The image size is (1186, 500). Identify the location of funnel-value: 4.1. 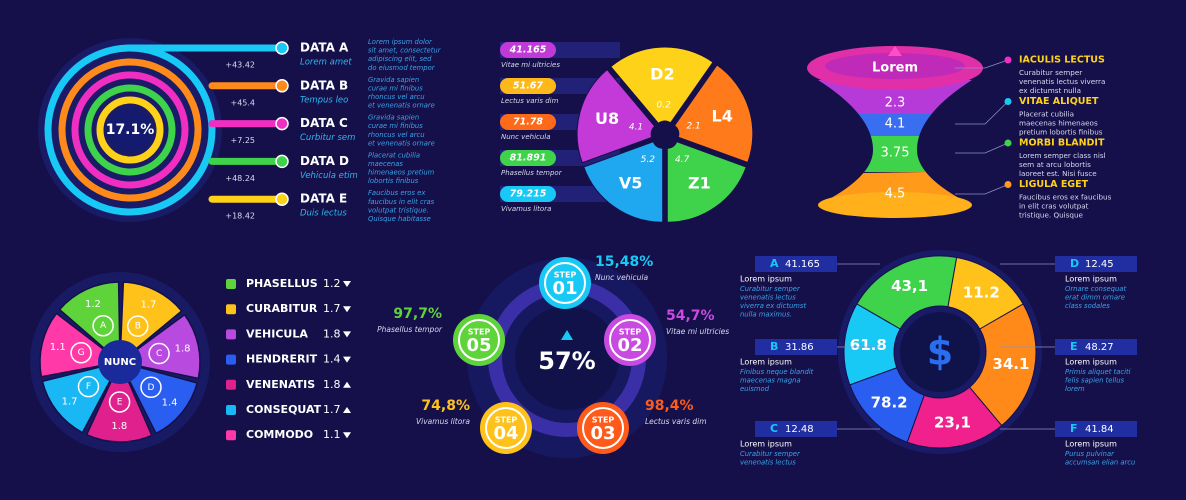
(895, 124).